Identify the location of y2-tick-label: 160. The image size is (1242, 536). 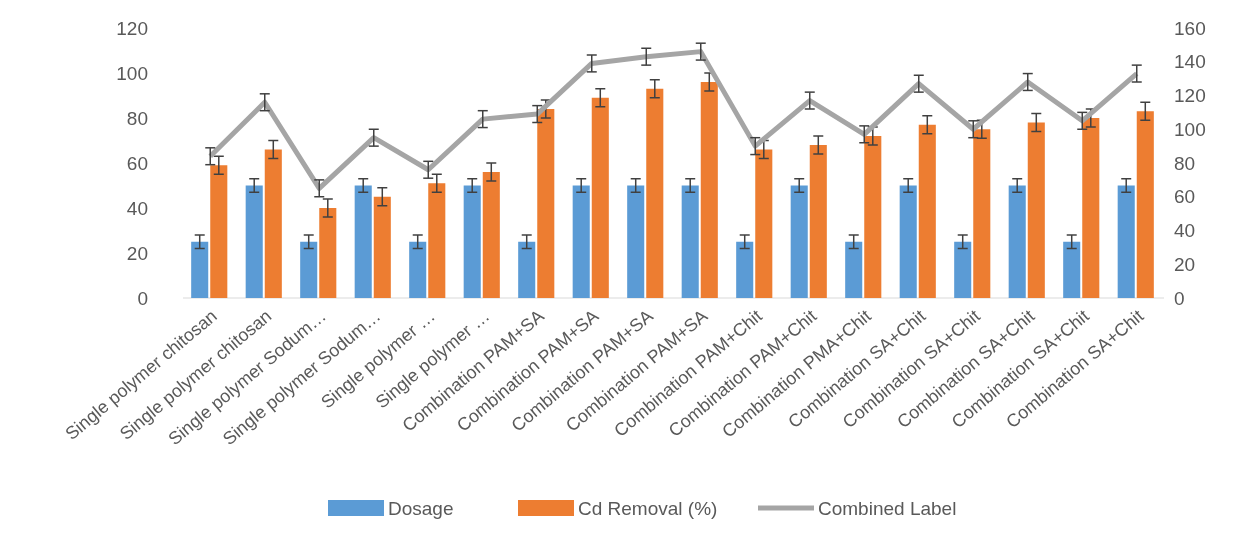
(1190, 28).